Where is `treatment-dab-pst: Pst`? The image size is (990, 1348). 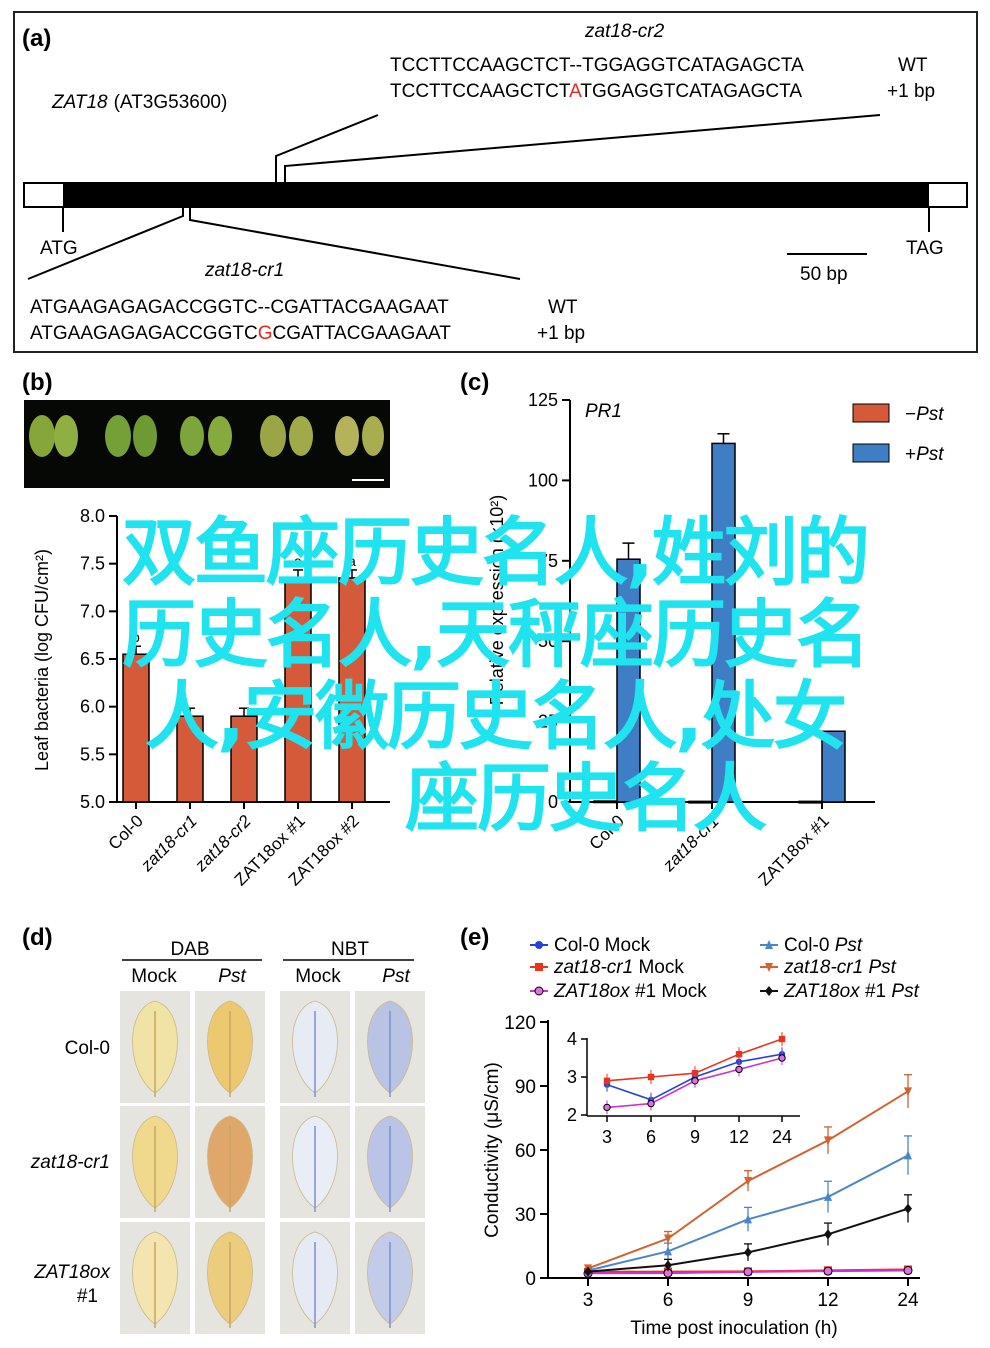
treatment-dab-pst: Pst is located at coordinates (232, 976).